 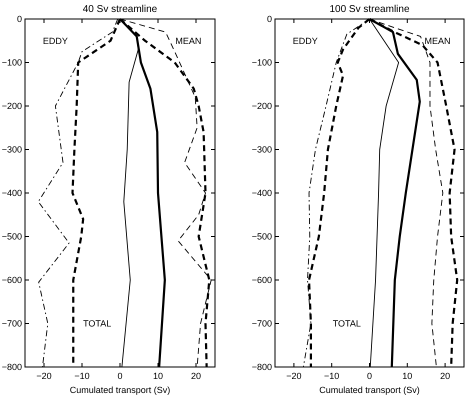 What do you see at coordinates (120, 9) in the screenshot?
I see `chart-title: 40 Sv streamline` at bounding box center [120, 9].